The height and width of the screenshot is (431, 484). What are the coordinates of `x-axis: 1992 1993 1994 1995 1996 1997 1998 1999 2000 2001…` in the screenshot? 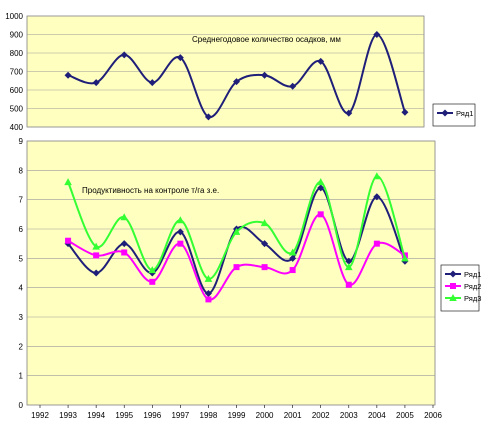 It's located at (236, 412).